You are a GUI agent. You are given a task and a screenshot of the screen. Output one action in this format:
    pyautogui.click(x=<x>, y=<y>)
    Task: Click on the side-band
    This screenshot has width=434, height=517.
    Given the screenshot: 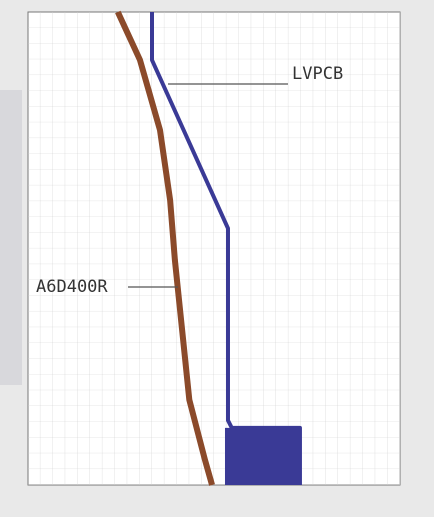 What is the action you would take?
    pyautogui.click(x=11, y=237)
    